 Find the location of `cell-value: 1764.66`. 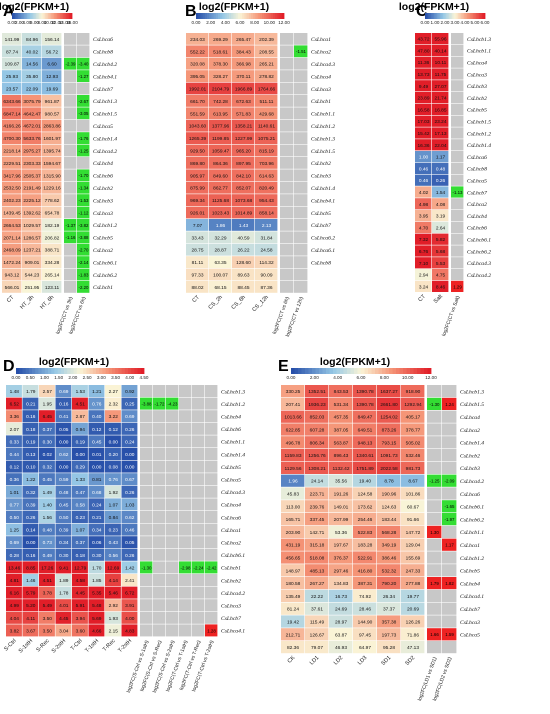

cell-value: 1764.66 is located at coordinates (267, 90).